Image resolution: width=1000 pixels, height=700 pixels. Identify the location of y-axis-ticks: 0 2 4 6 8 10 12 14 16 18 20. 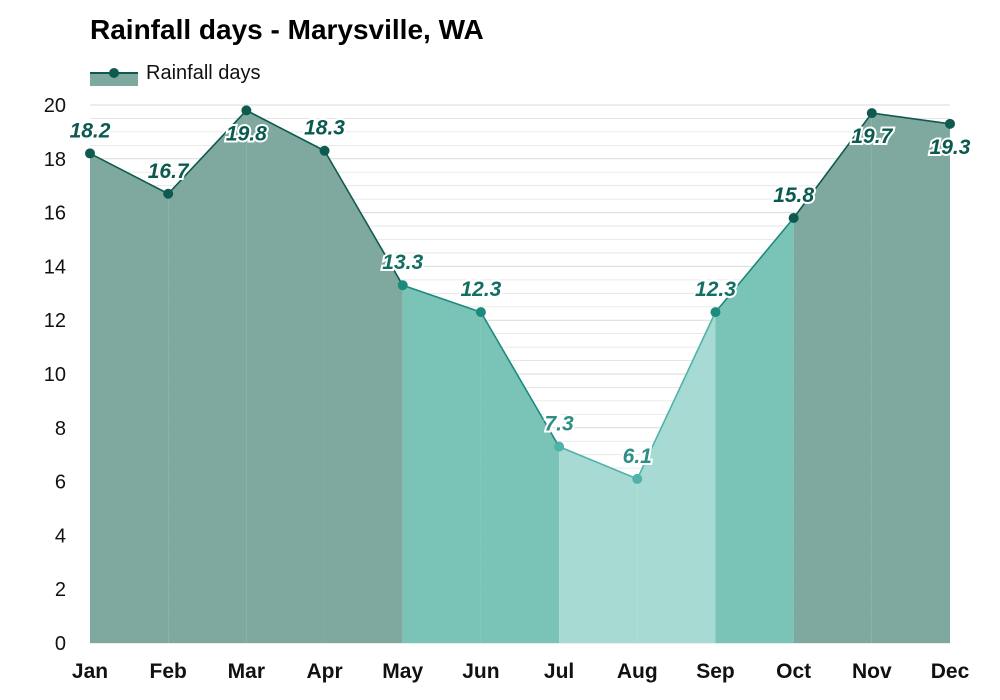
(55, 375).